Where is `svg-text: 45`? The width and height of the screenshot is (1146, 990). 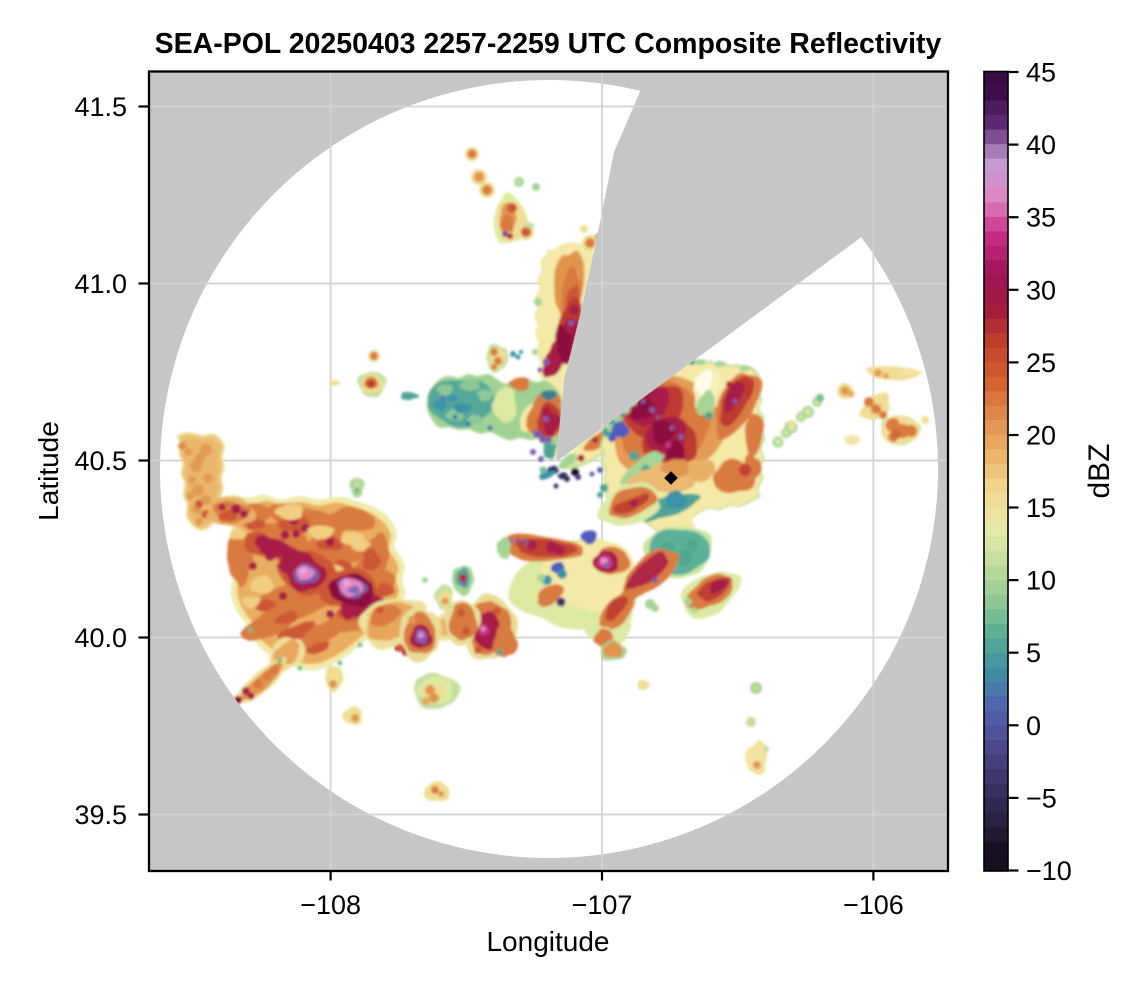 svg-text: 45 is located at coordinates (1041, 73).